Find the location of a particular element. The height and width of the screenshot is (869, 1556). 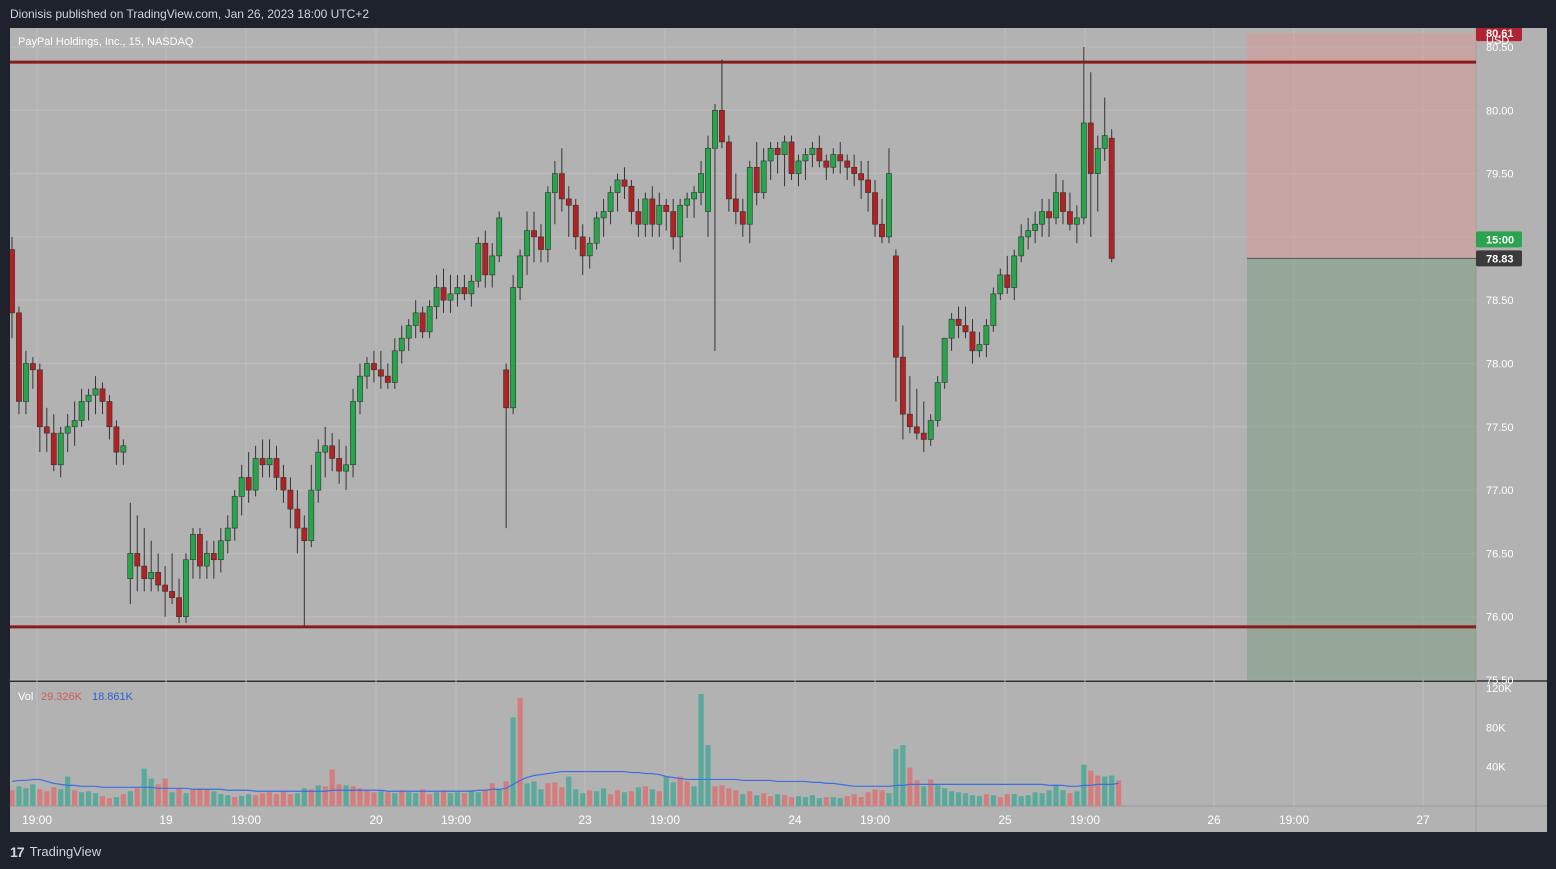

stop-price-badge-bg is located at coordinates (1499, 35).